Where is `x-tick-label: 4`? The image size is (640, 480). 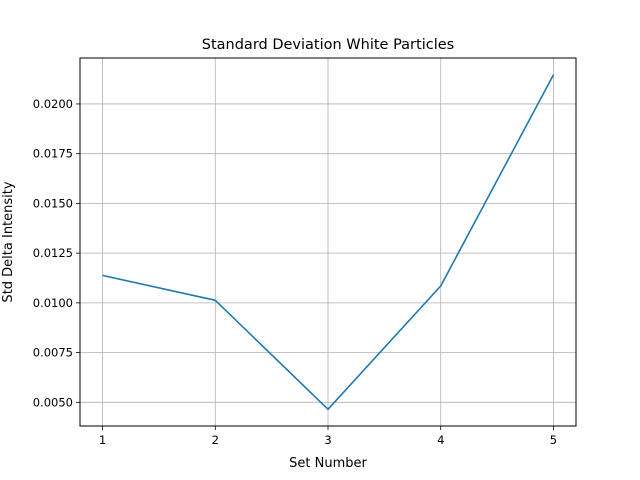
x-tick-label: 4 is located at coordinates (440, 440).